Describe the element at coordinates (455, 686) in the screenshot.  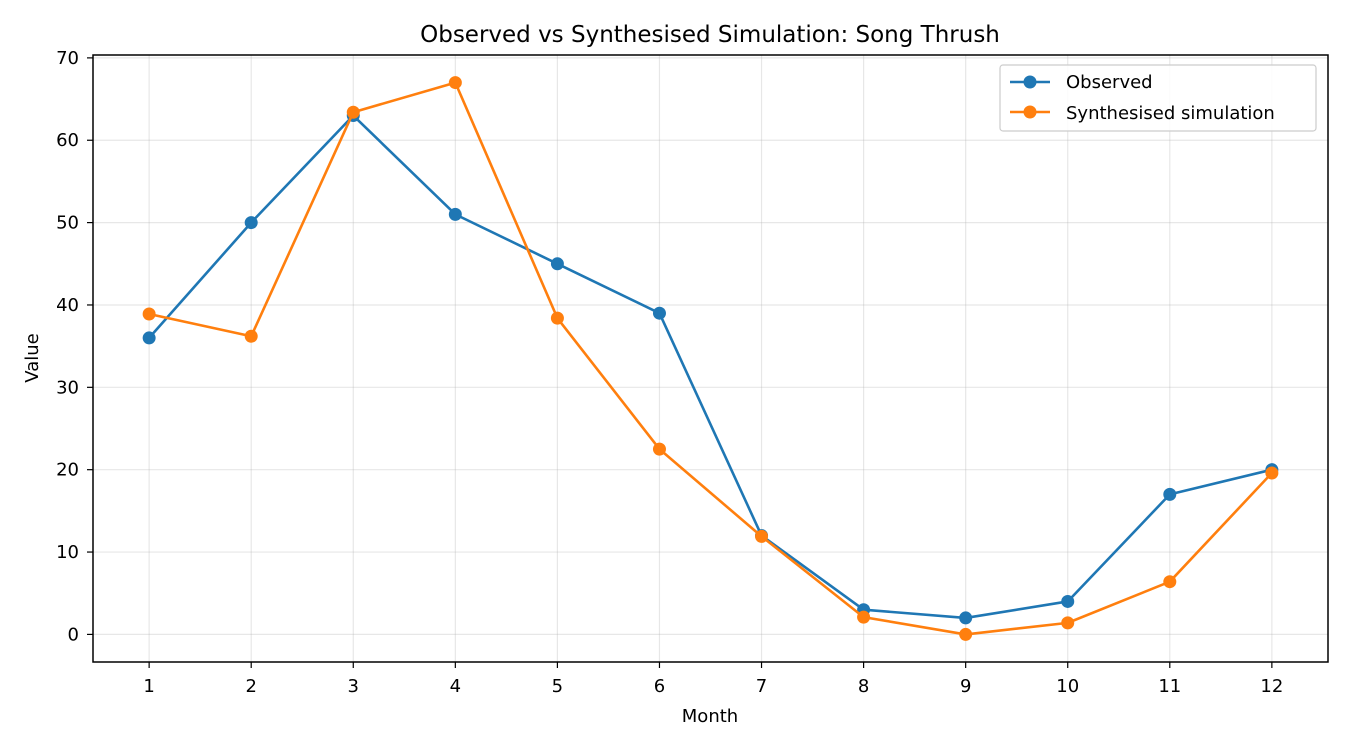
I see `x-tick-label: 4` at that location.